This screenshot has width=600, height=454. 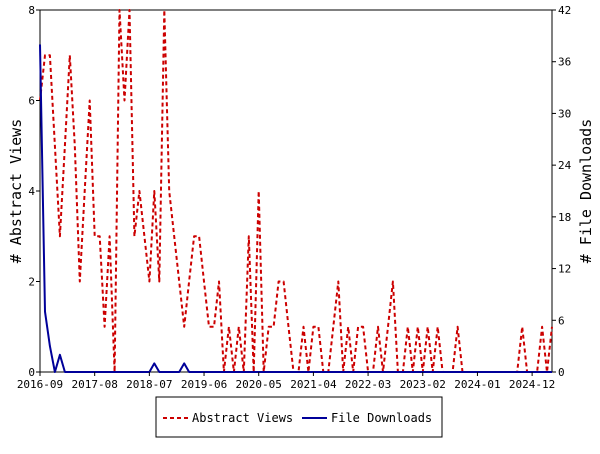 I want to click on right-y-tick-label: 0, so click(x=561, y=372).